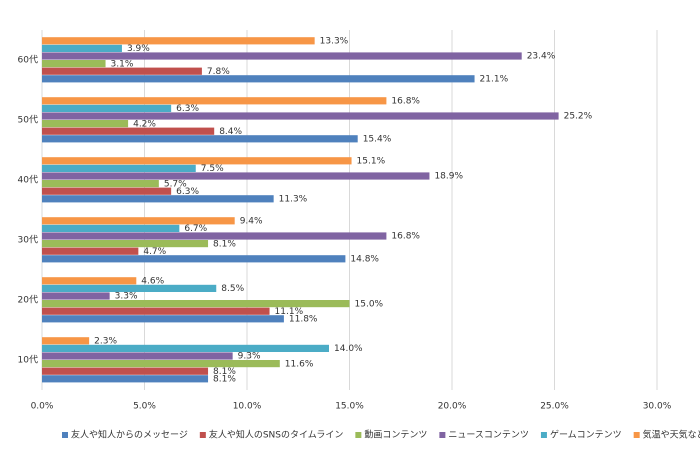  What do you see at coordinates (42, 407) in the screenshot?
I see `x-tick-label: 0.0%` at bounding box center [42, 407].